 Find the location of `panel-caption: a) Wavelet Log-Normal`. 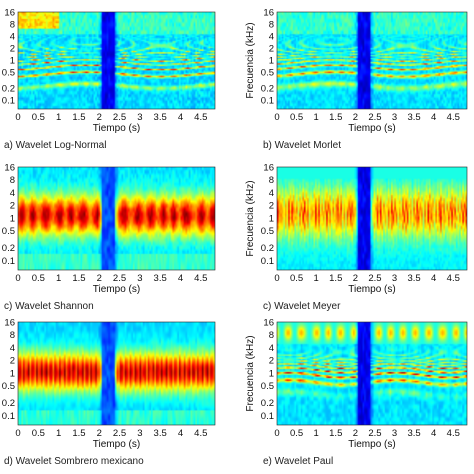

panel-caption: a) Wavelet Log-Normal is located at coordinates (55, 145).